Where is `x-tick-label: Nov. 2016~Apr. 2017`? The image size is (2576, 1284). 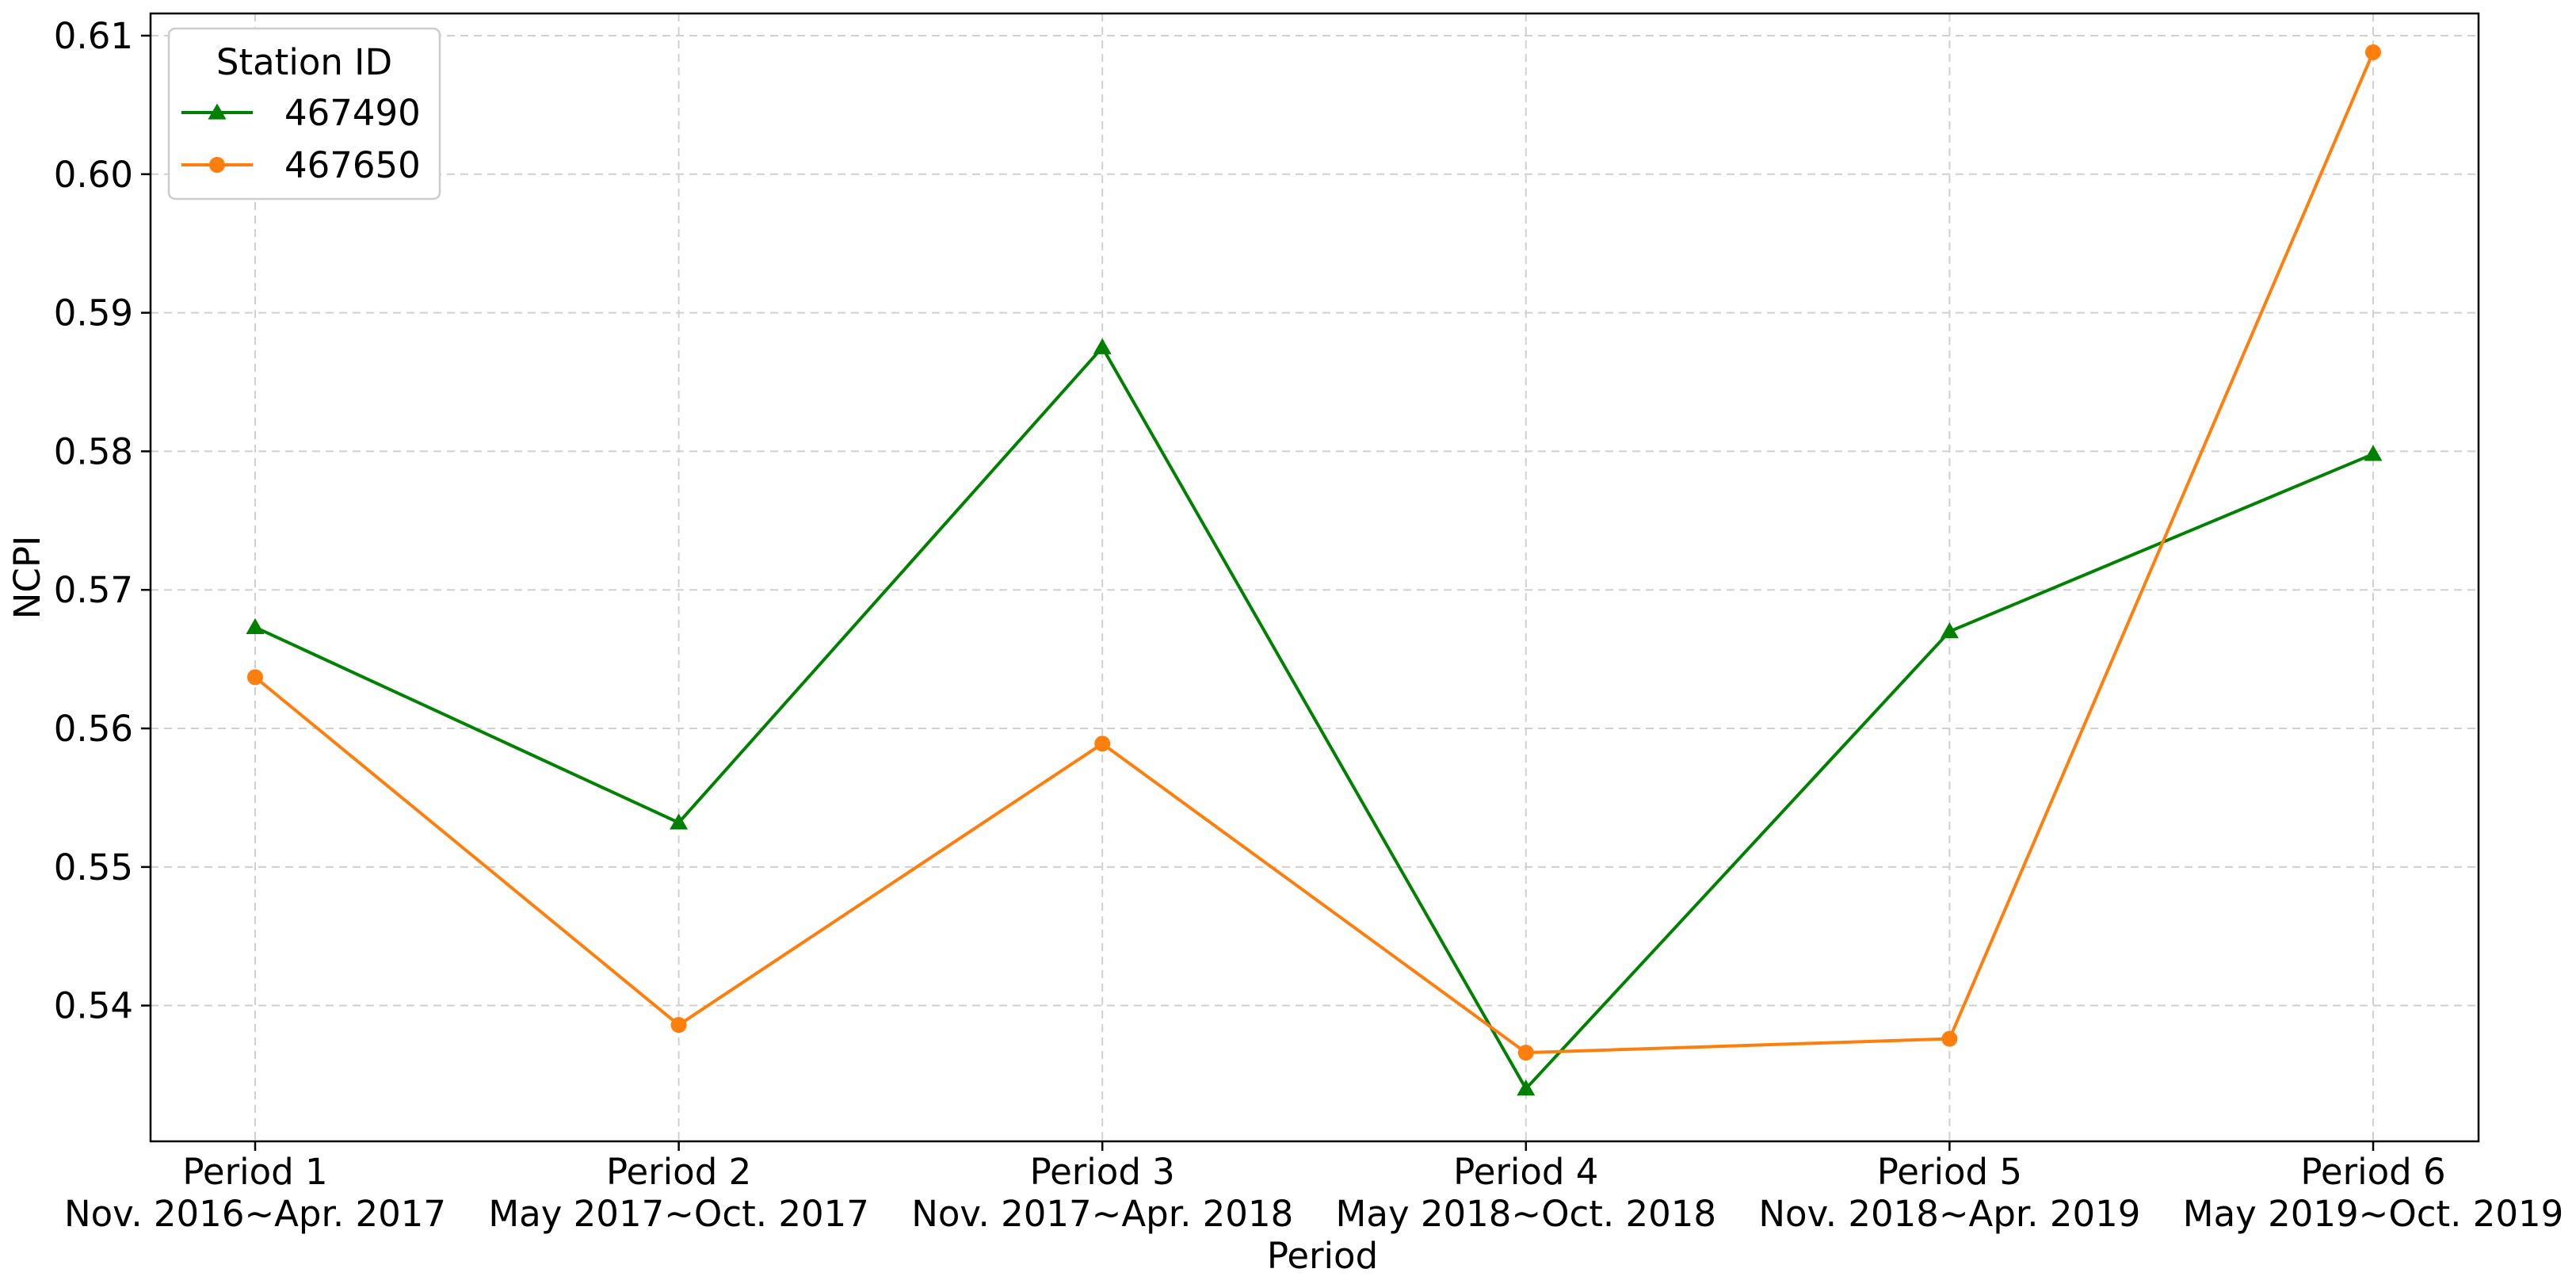
x-tick-label: Nov. 2016~Apr. 2017 is located at coordinates (255, 1214).